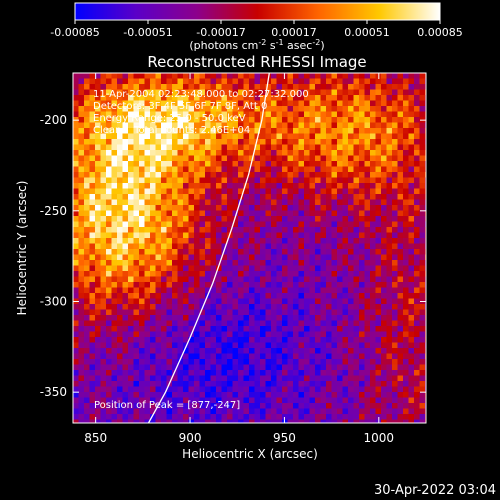 The width and height of the screenshot is (500, 500). I want to click on colorbar-tick-label: -0.00017, so click(220, 32).